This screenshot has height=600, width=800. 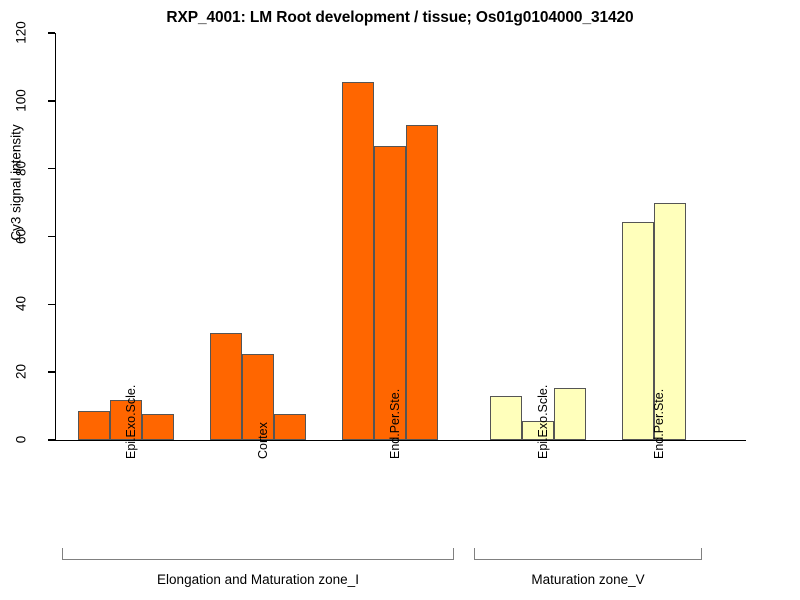 I want to click on y-axis-tick-label: 0, so click(x=21, y=439).